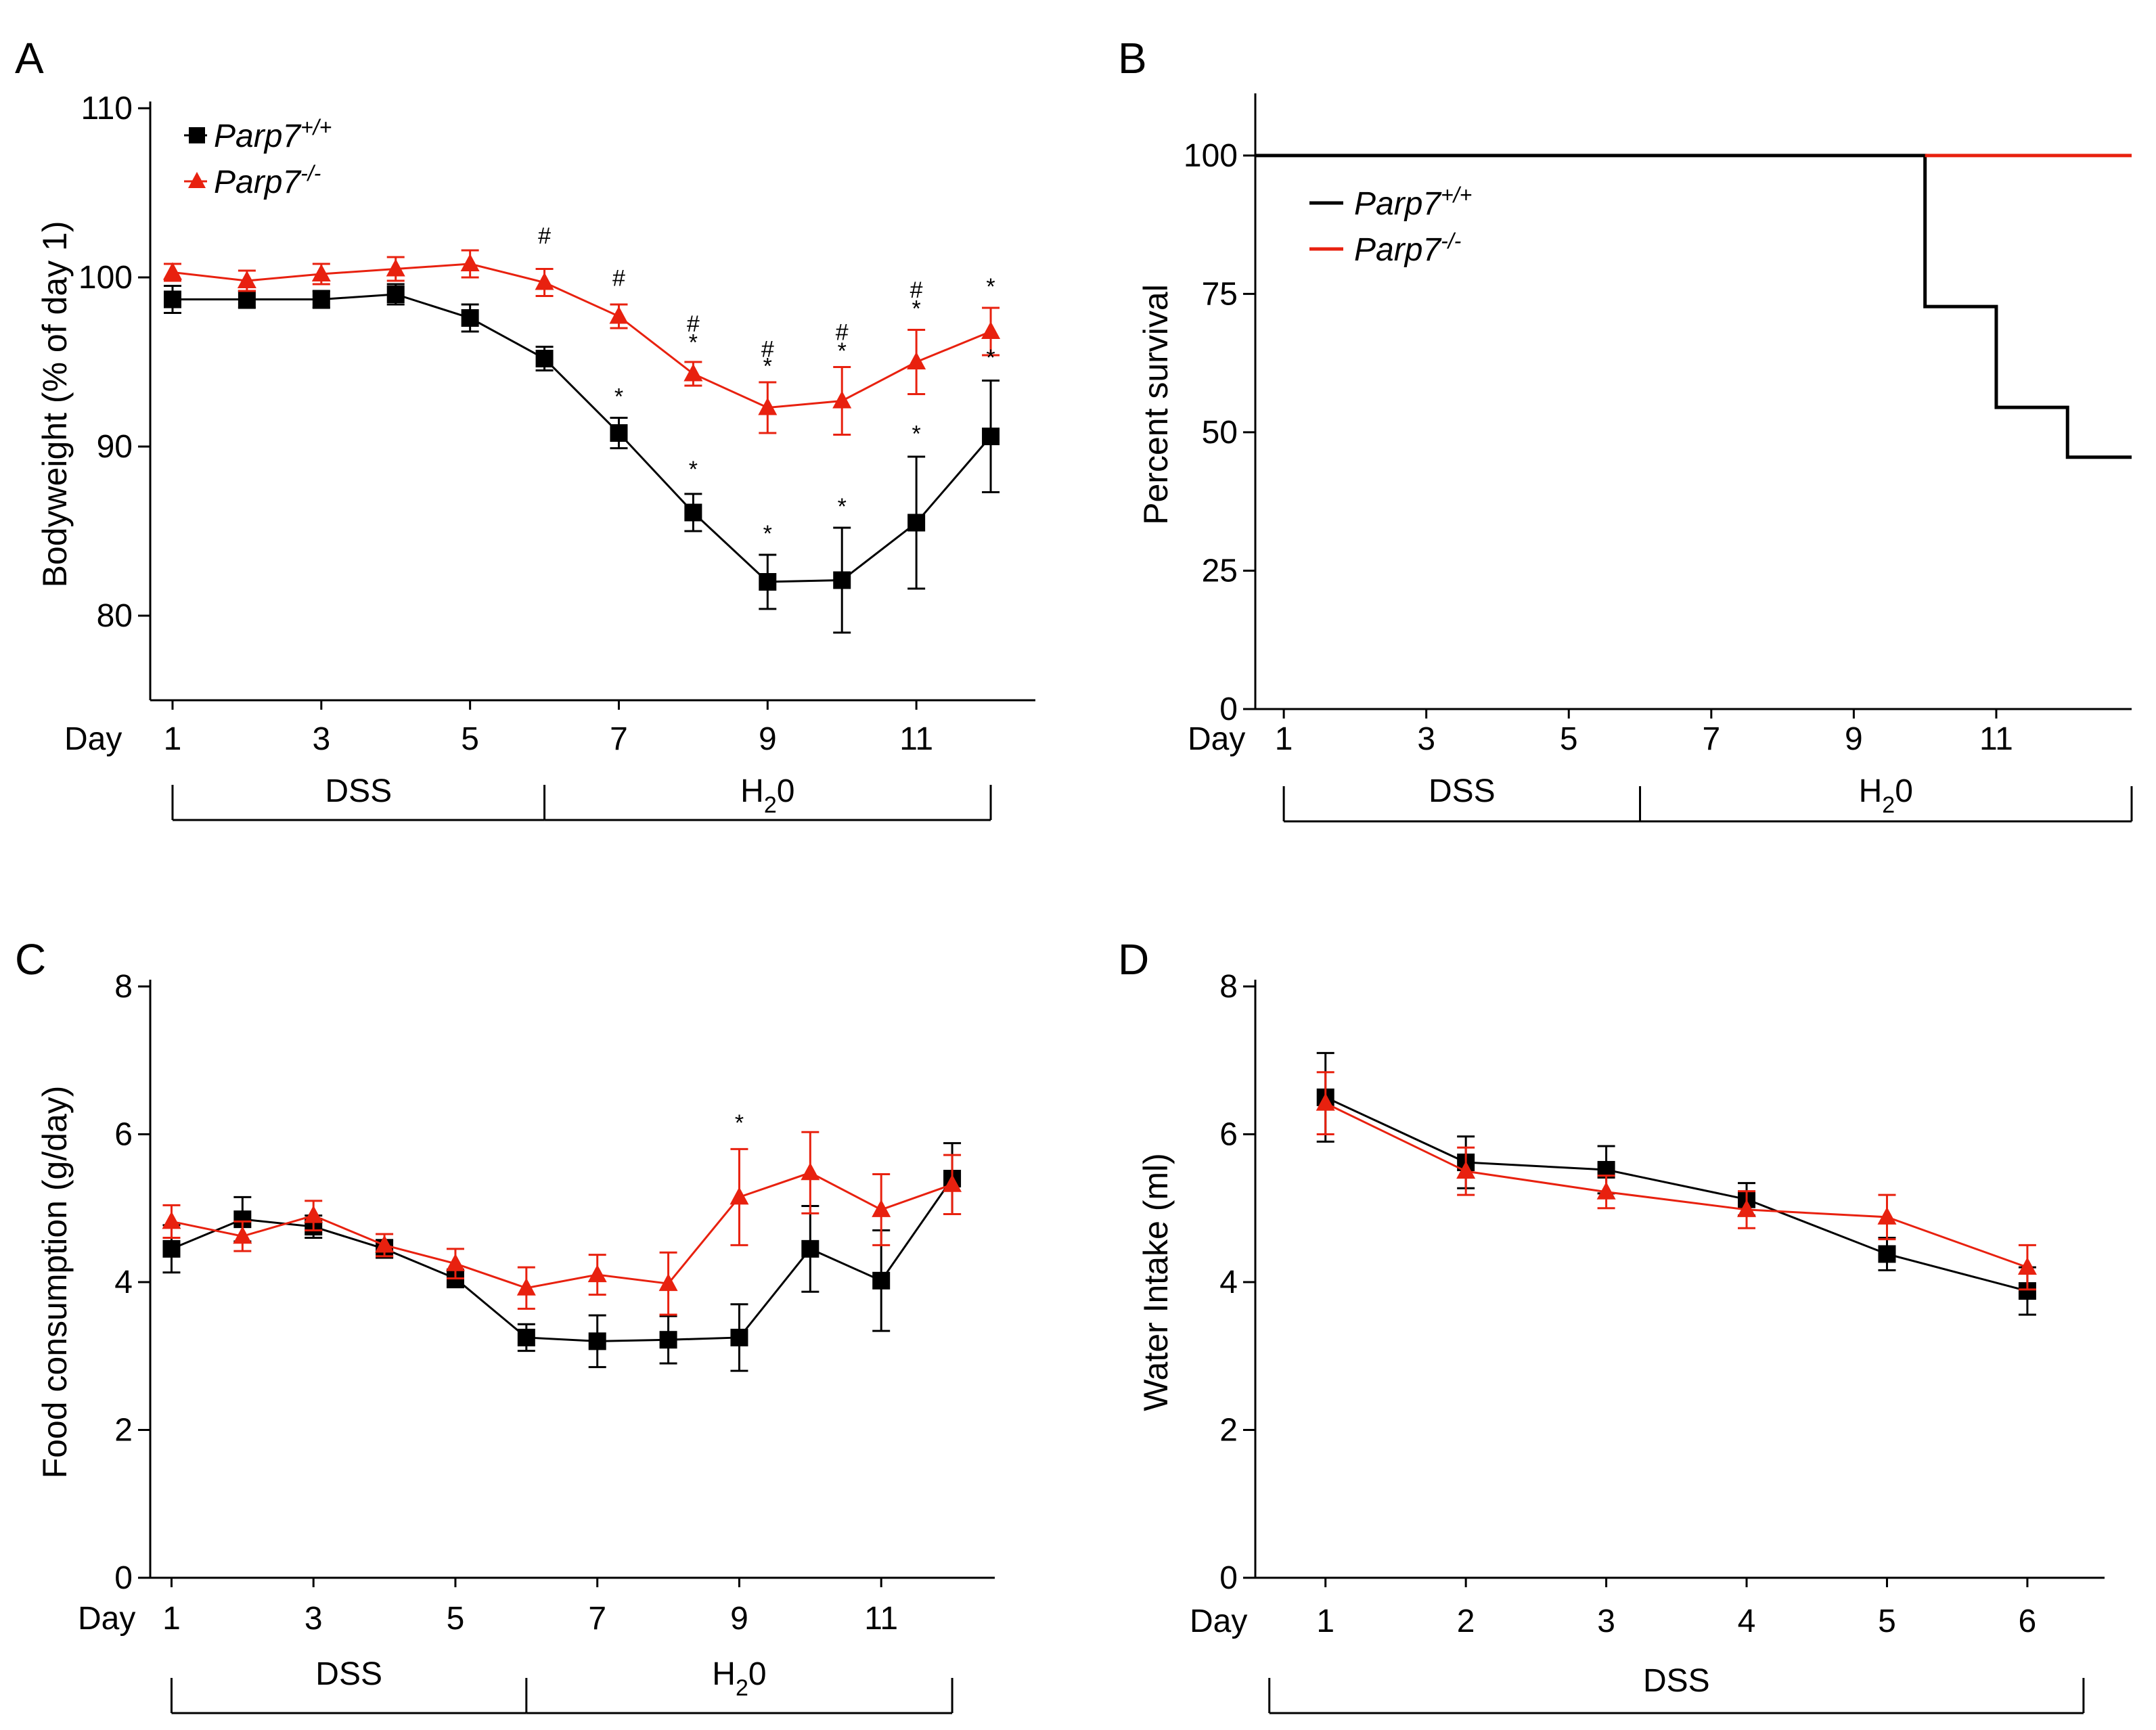 This screenshot has height=1730, width=2156. What do you see at coordinates (1606, 1621) in the screenshot?
I see `x-tick-label: 3` at bounding box center [1606, 1621].